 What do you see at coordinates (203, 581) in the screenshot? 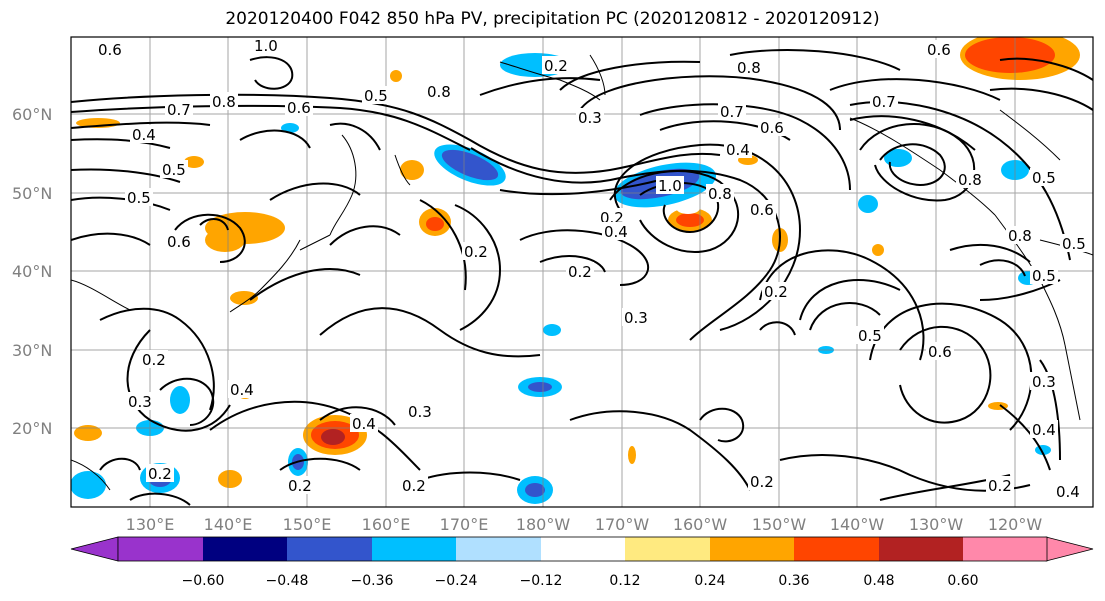
I see `colorbar-label: −0.60` at bounding box center [203, 581].